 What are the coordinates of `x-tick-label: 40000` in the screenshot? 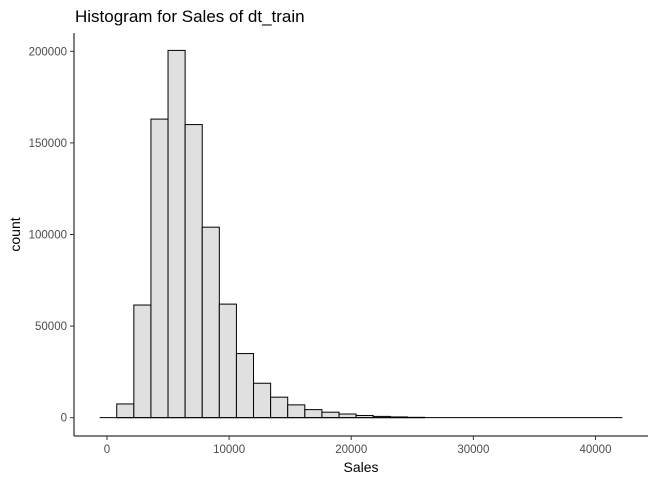 It's located at (595, 450).